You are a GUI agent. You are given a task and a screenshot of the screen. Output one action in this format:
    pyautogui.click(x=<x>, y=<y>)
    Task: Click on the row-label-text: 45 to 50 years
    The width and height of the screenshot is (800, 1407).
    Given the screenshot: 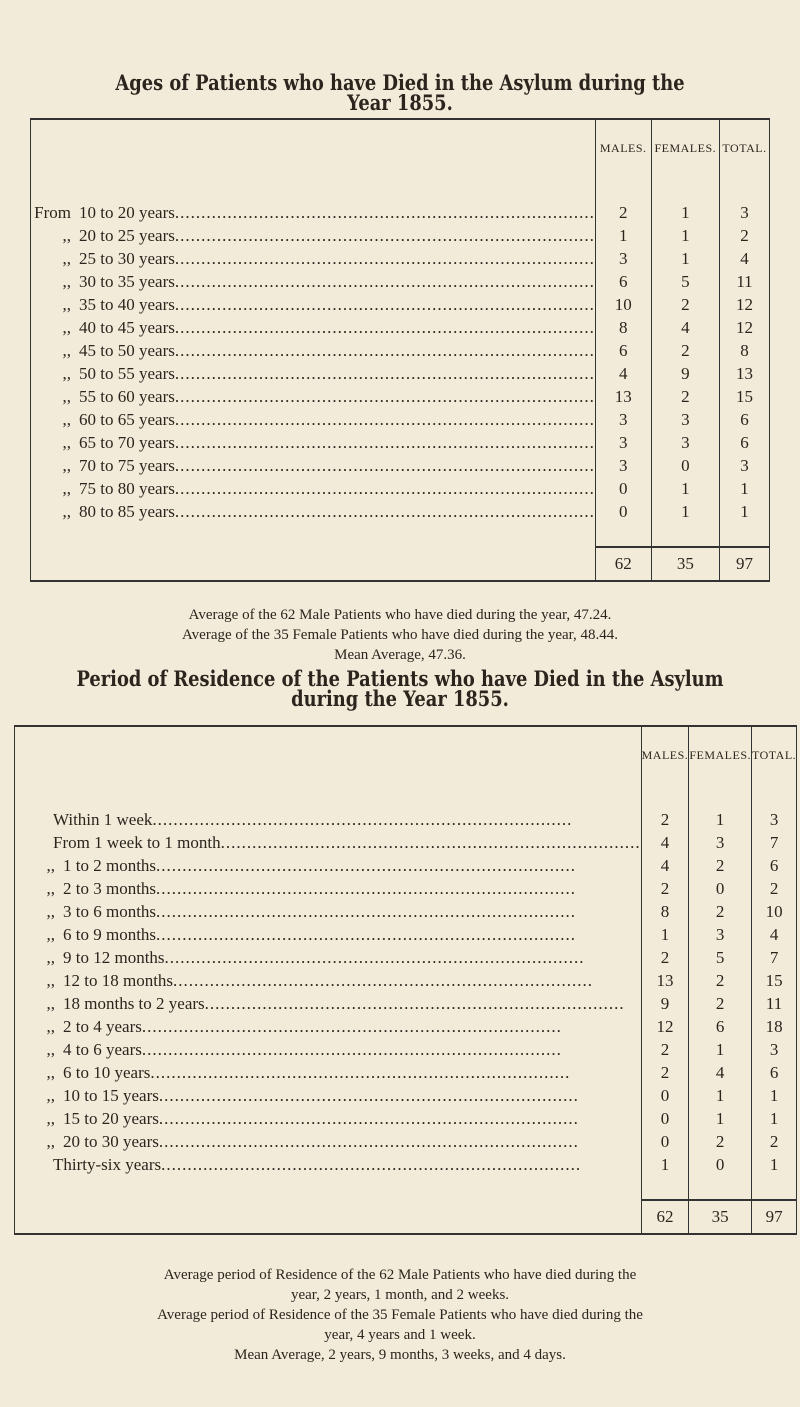 What is the action you would take?
    pyautogui.click(x=127, y=350)
    